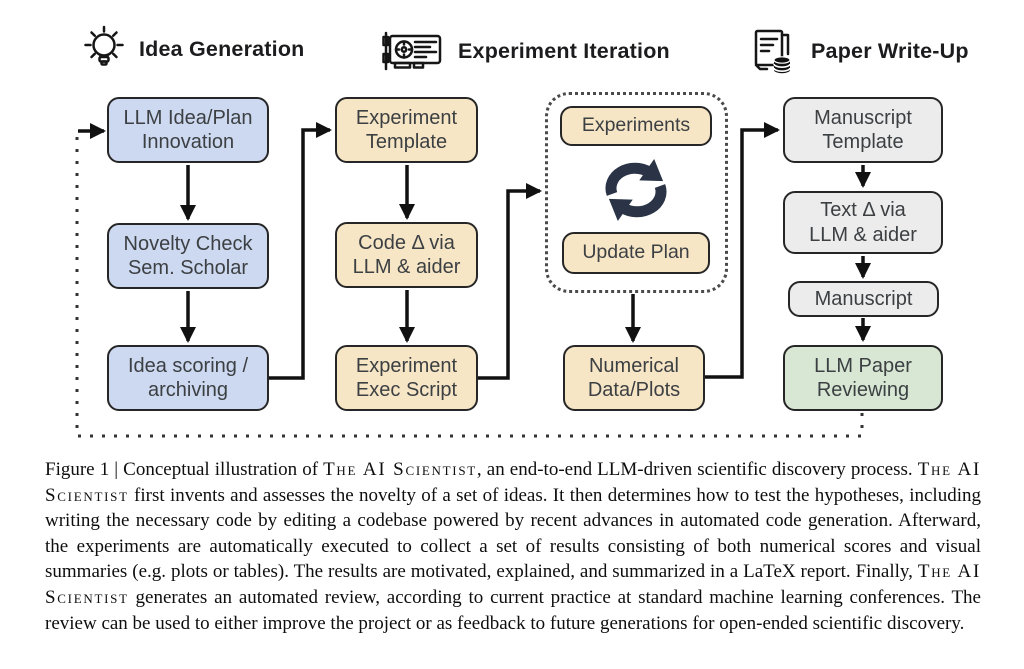  Describe the element at coordinates (188, 130) in the screenshot. I see `flow-box-llm-idea-plan-innovation: LLM Idea/Plan Innovation` at that location.